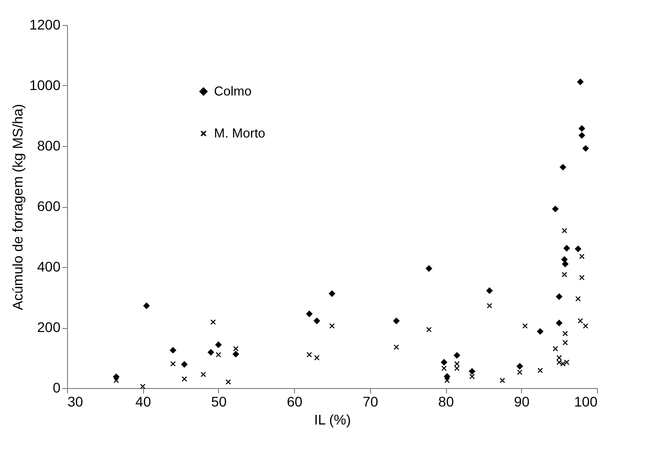 Image resolution: width=654 pixels, height=452 pixels. I want to click on y-tick-label: 600, so click(49, 206).